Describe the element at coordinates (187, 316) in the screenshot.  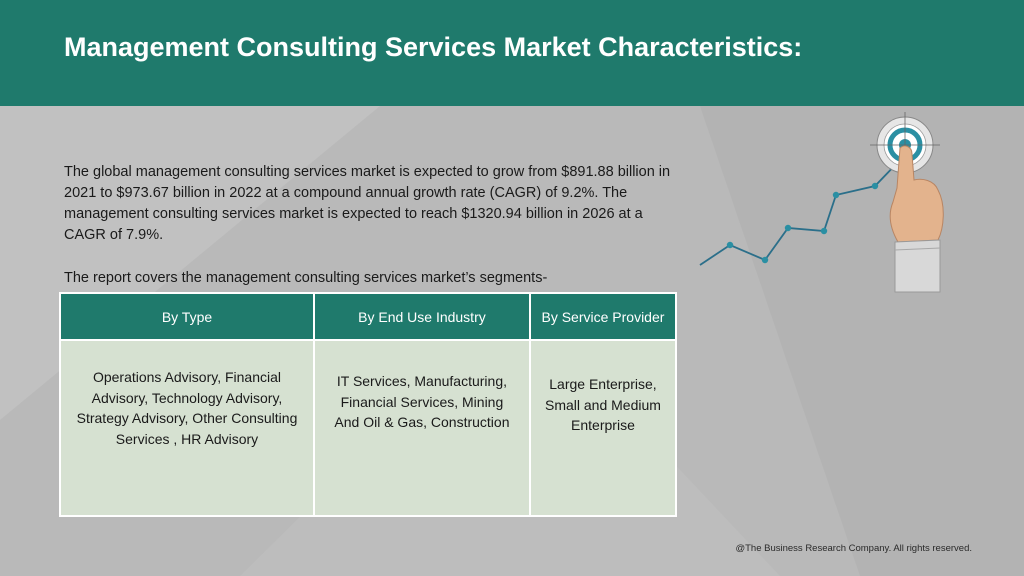
I see `column-header-type: By Type` at that location.